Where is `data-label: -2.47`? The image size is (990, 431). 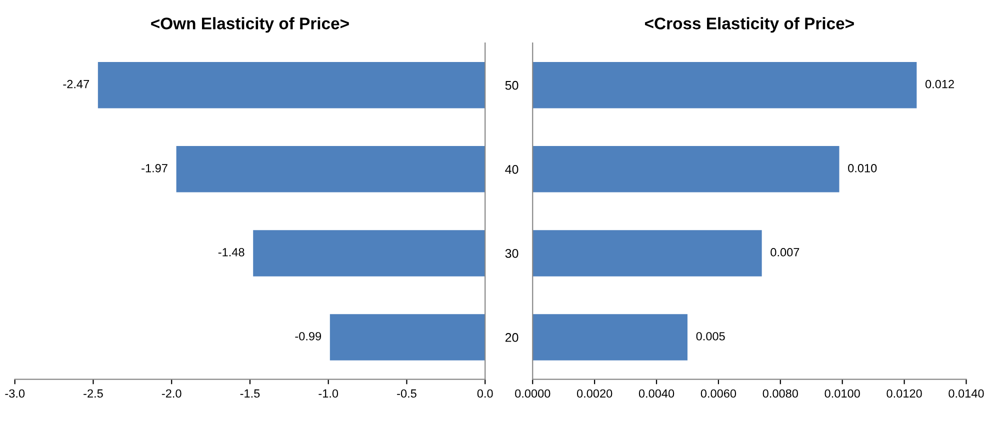
data-label: -2.47 is located at coordinates (76, 84).